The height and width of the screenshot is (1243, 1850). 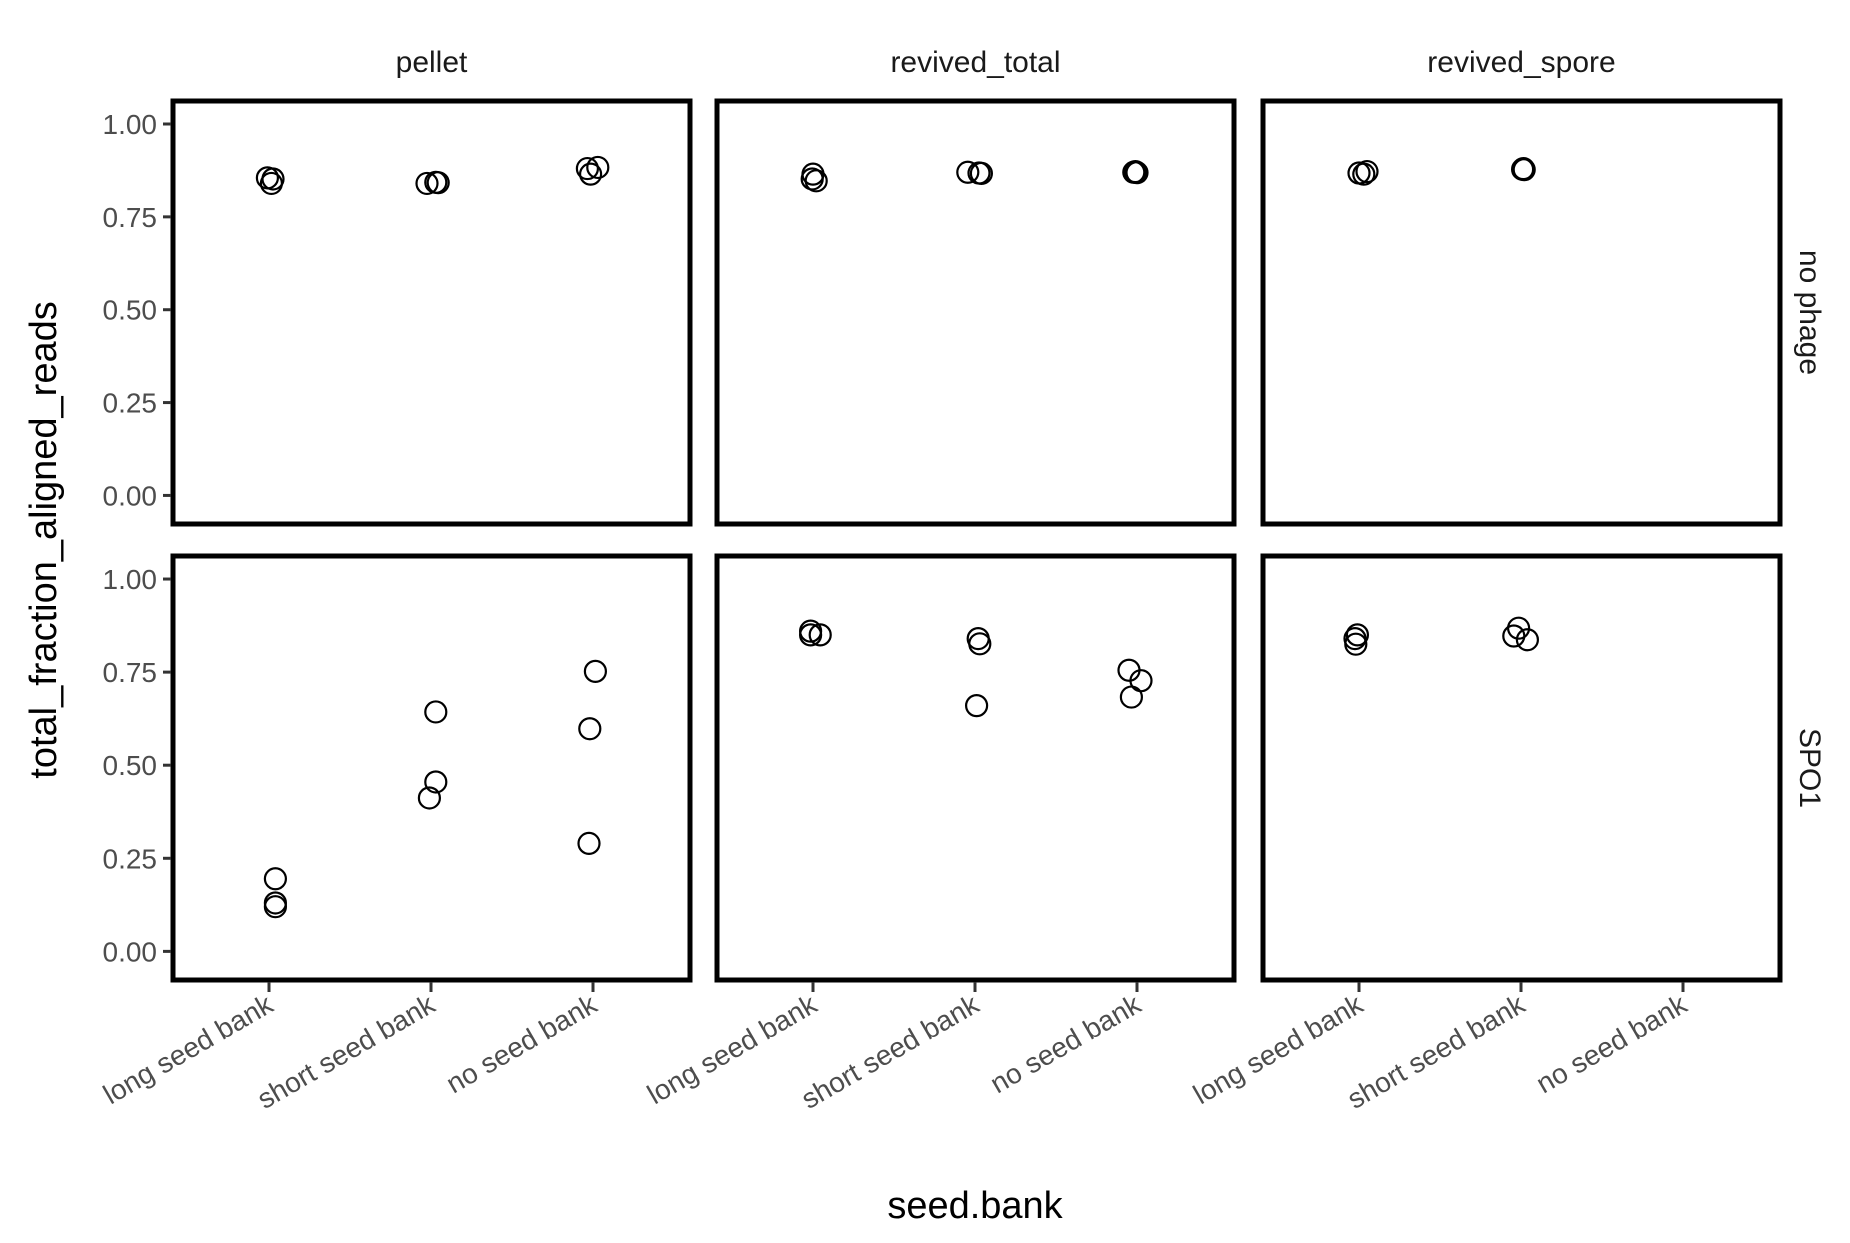 What do you see at coordinates (1809, 768) in the screenshot?
I see `facet-strip-spo1: SPO1` at bounding box center [1809, 768].